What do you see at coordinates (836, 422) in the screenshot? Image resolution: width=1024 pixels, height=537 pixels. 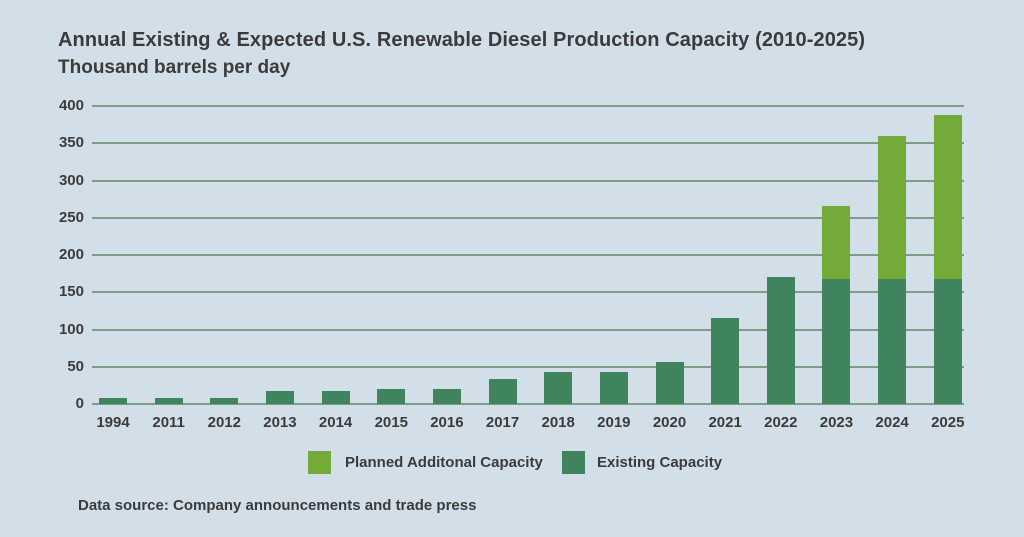 I see `x-axis-label-2023: 2023` at bounding box center [836, 422].